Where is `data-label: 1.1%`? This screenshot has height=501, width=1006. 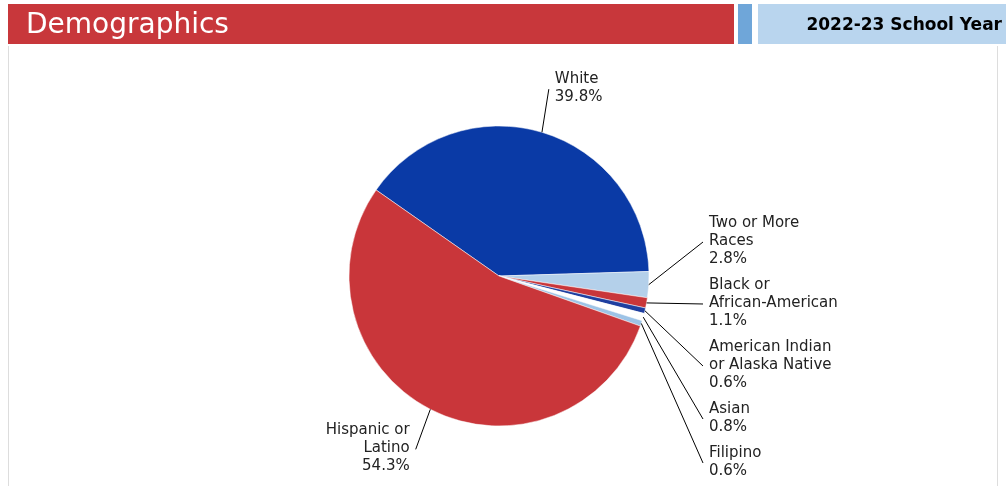 data-label: 1.1% is located at coordinates (728, 320).